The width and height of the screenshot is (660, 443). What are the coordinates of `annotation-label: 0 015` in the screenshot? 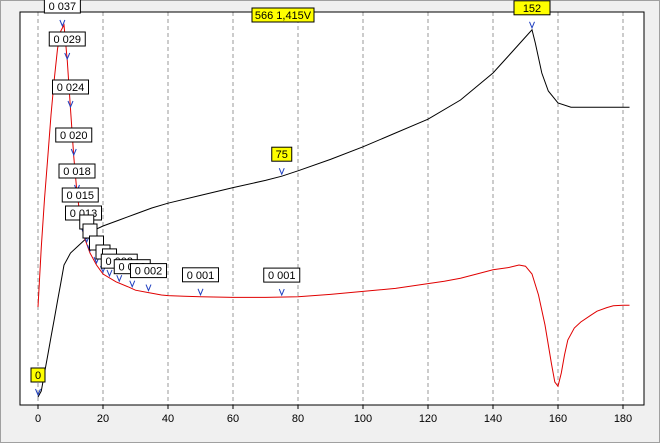 It's located at (80, 196).